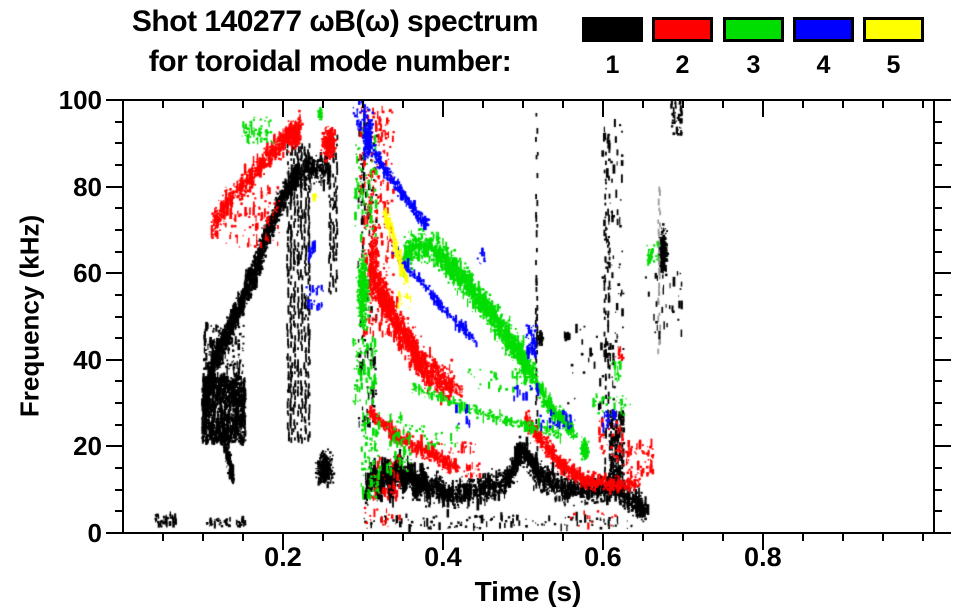  Describe the element at coordinates (94, 533) in the screenshot. I see `y-tick-label: 0` at that location.